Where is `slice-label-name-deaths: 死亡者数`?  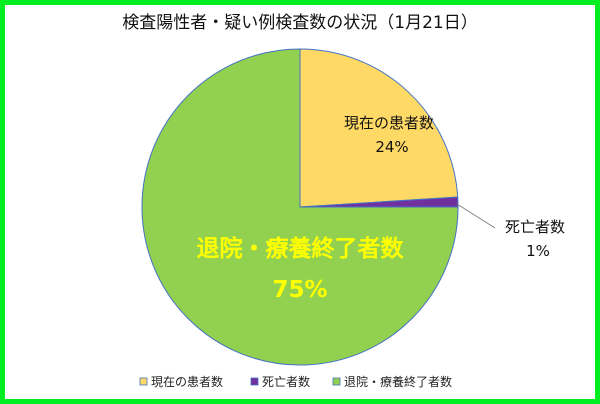 slice-label-name-deaths: 死亡者数 is located at coordinates (535, 227).